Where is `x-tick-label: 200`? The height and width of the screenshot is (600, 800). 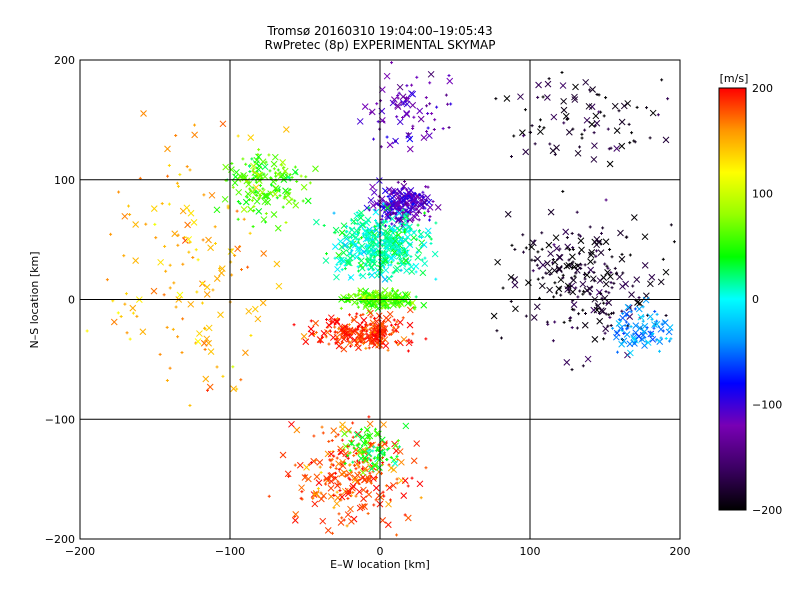
x-tick-label: 200 is located at coordinates (680, 551).